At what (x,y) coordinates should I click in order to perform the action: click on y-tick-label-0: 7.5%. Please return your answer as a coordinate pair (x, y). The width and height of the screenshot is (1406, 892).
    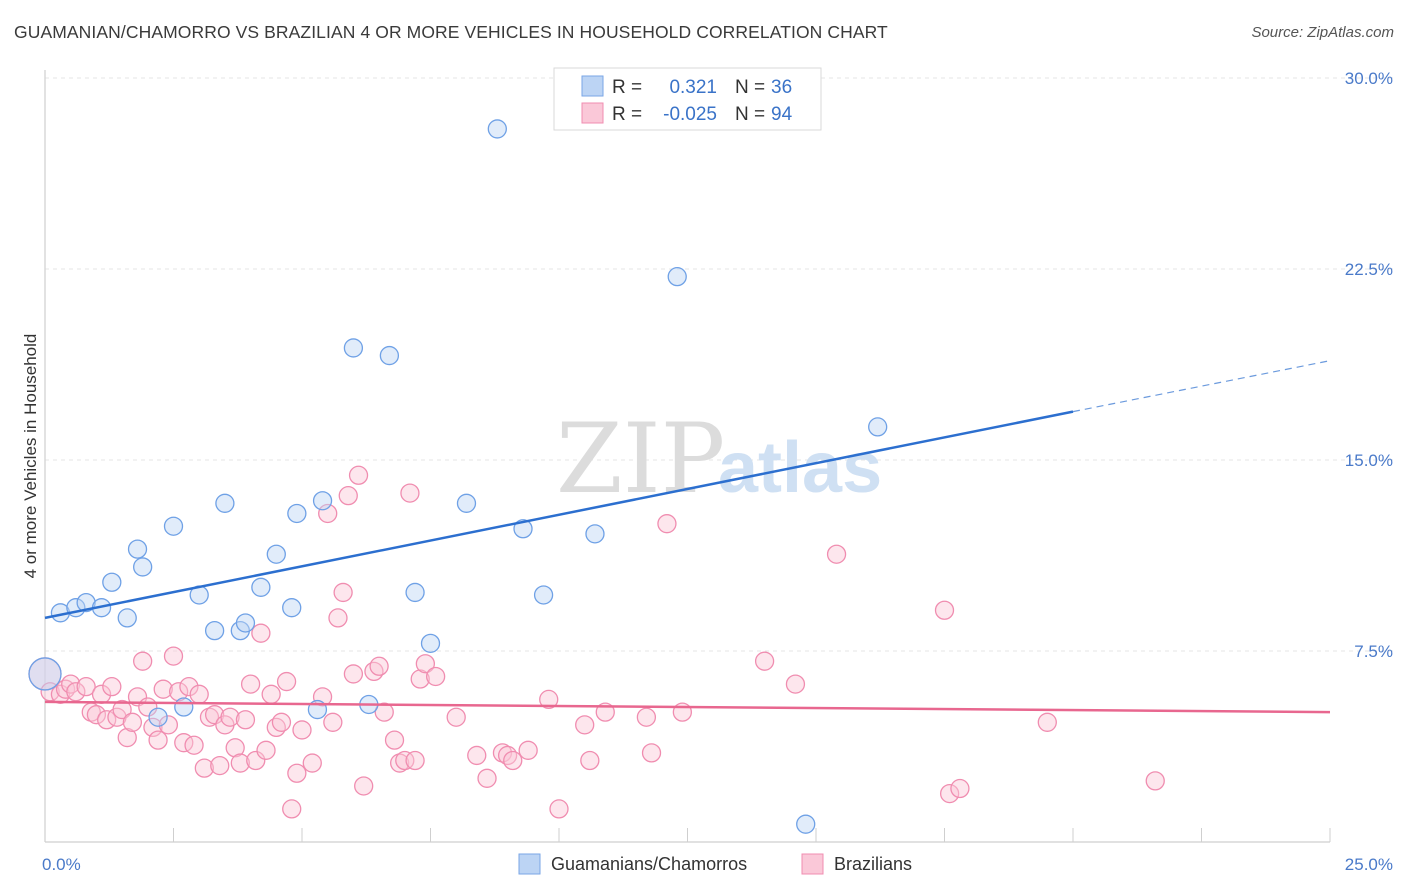
    Looking at the image, I should click on (1373, 651).